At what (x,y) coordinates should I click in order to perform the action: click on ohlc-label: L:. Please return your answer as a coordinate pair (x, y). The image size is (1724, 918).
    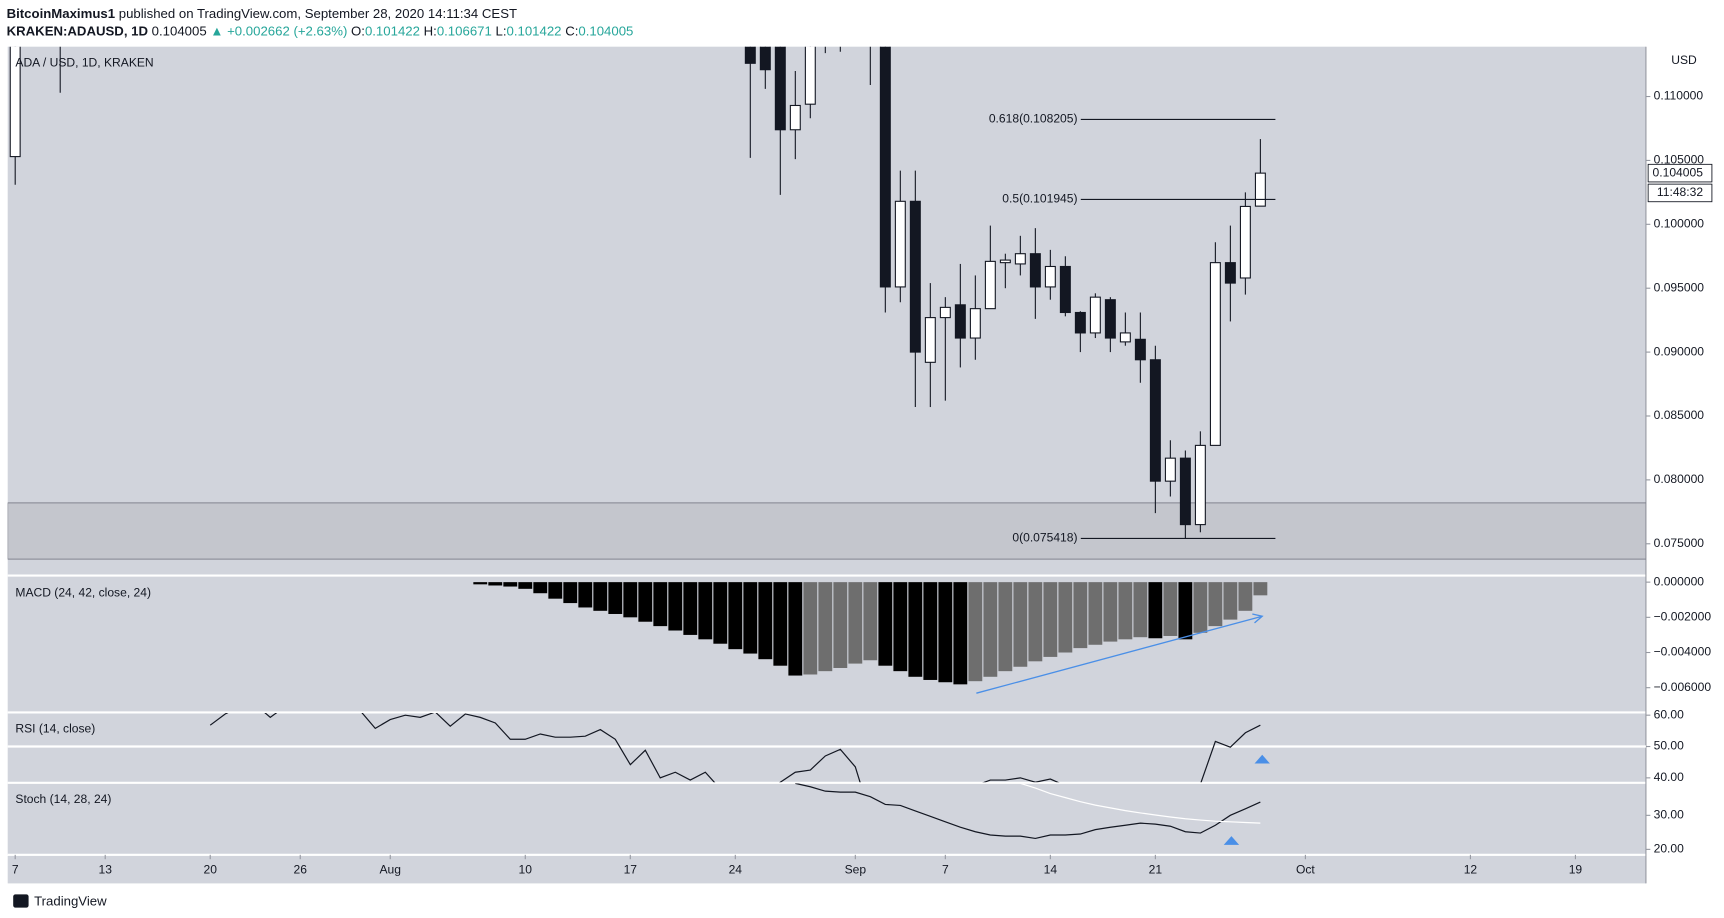
    Looking at the image, I should click on (501, 31).